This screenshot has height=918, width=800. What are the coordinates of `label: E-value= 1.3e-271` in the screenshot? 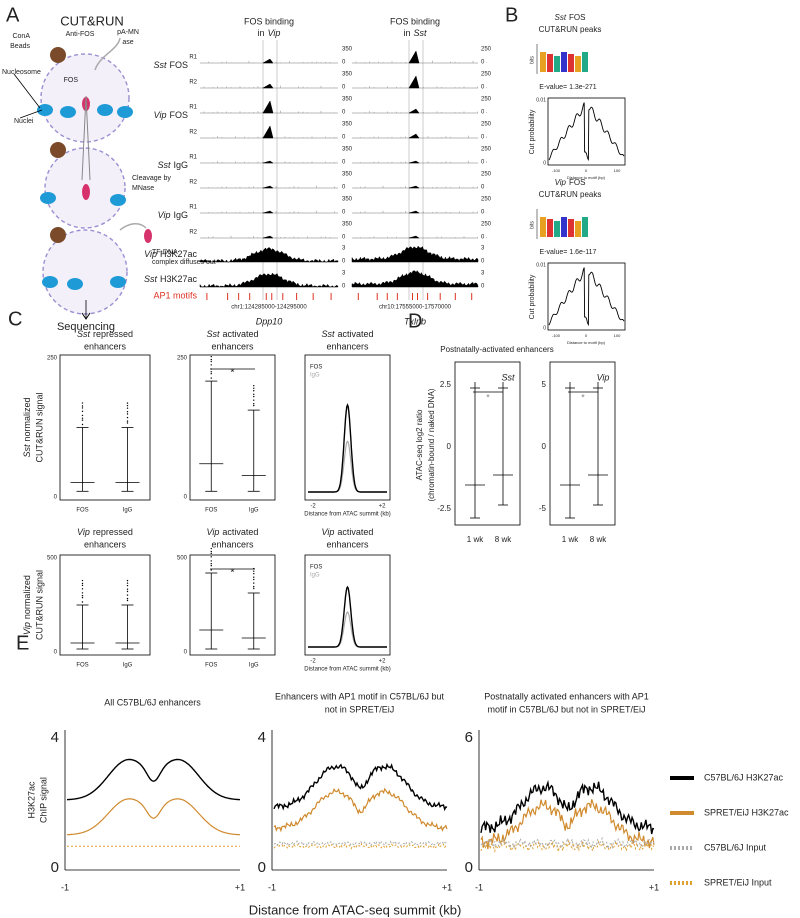 It's located at (568, 87).